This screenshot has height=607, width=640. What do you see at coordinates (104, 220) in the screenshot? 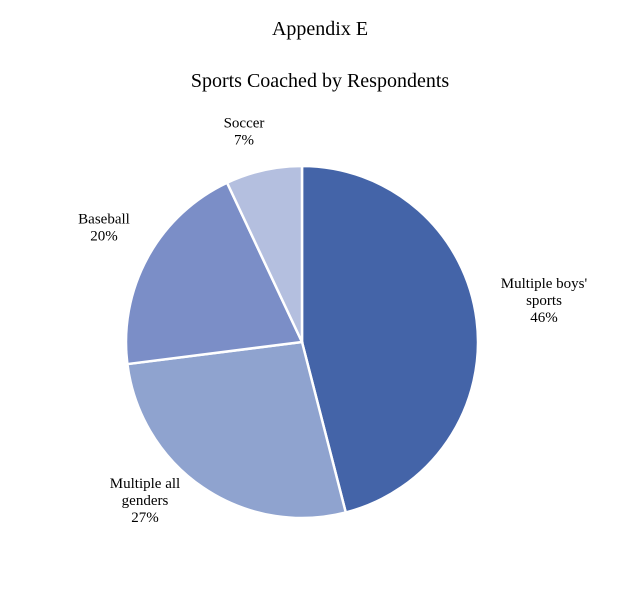
I see `slice-name-line: Baseball` at bounding box center [104, 220].